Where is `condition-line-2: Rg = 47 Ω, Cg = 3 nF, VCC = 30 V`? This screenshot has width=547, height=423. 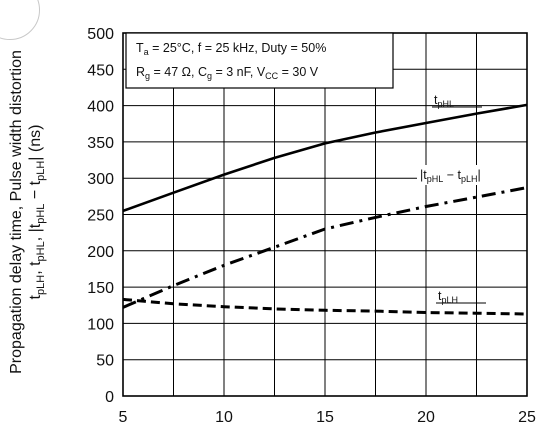 condition-line-2: Rg = 47 Ω, Cg = 3 nF, VCC = 30 V is located at coordinates (227, 73).